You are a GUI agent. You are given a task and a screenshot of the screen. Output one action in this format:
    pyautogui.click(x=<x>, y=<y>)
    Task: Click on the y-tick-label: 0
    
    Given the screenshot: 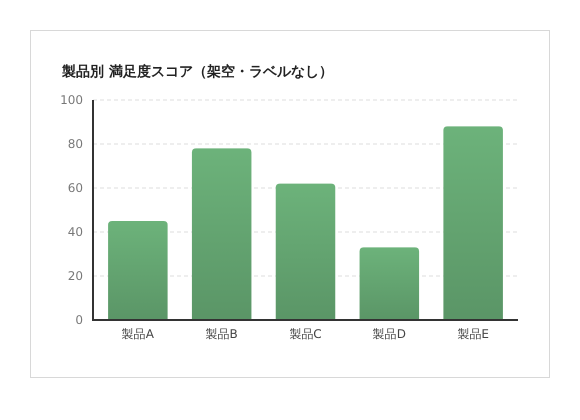 What is the action you would take?
    pyautogui.click(x=79, y=320)
    